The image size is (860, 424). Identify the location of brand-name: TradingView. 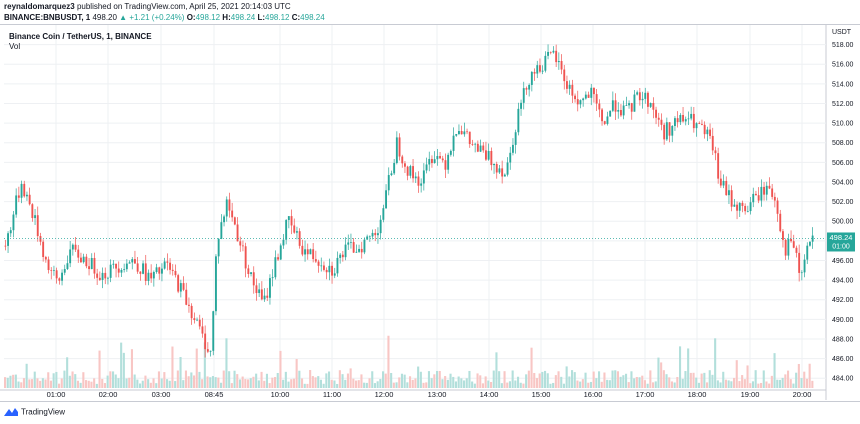
(43, 412).